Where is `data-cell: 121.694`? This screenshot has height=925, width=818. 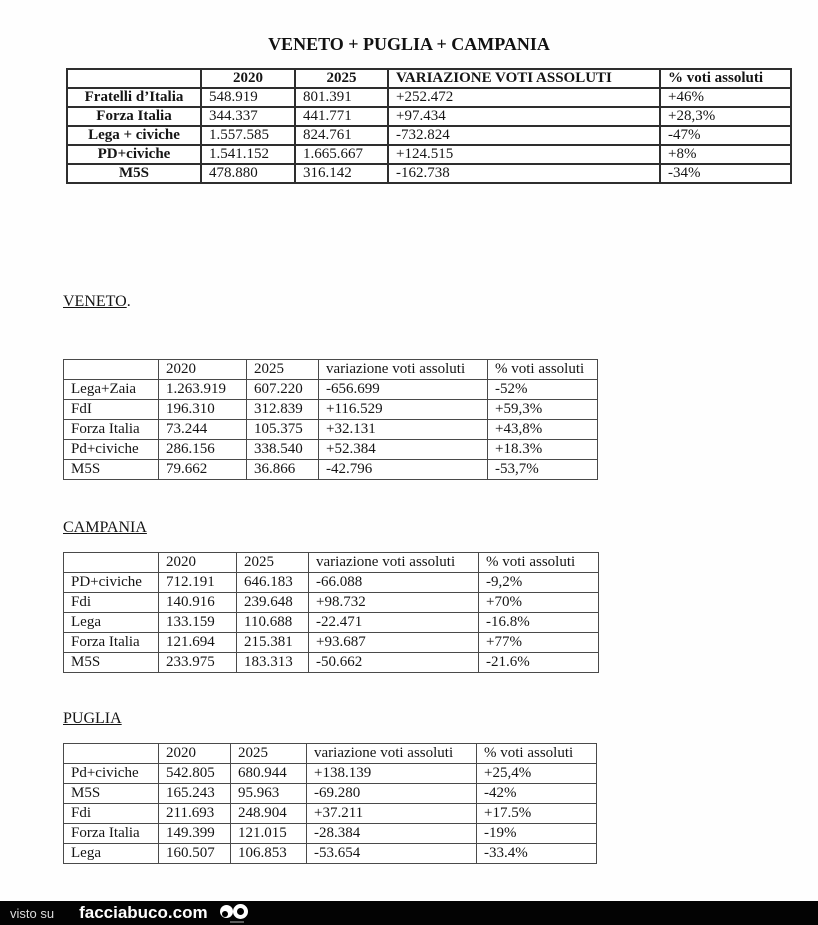
data-cell: 121.694 is located at coordinates (197, 642).